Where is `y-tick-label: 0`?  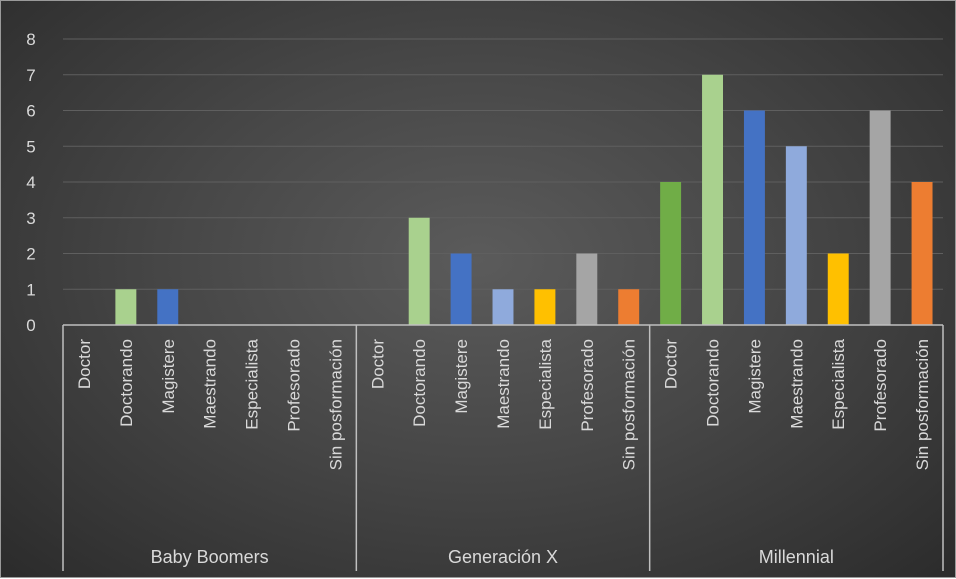
y-tick-label: 0 is located at coordinates (30, 325).